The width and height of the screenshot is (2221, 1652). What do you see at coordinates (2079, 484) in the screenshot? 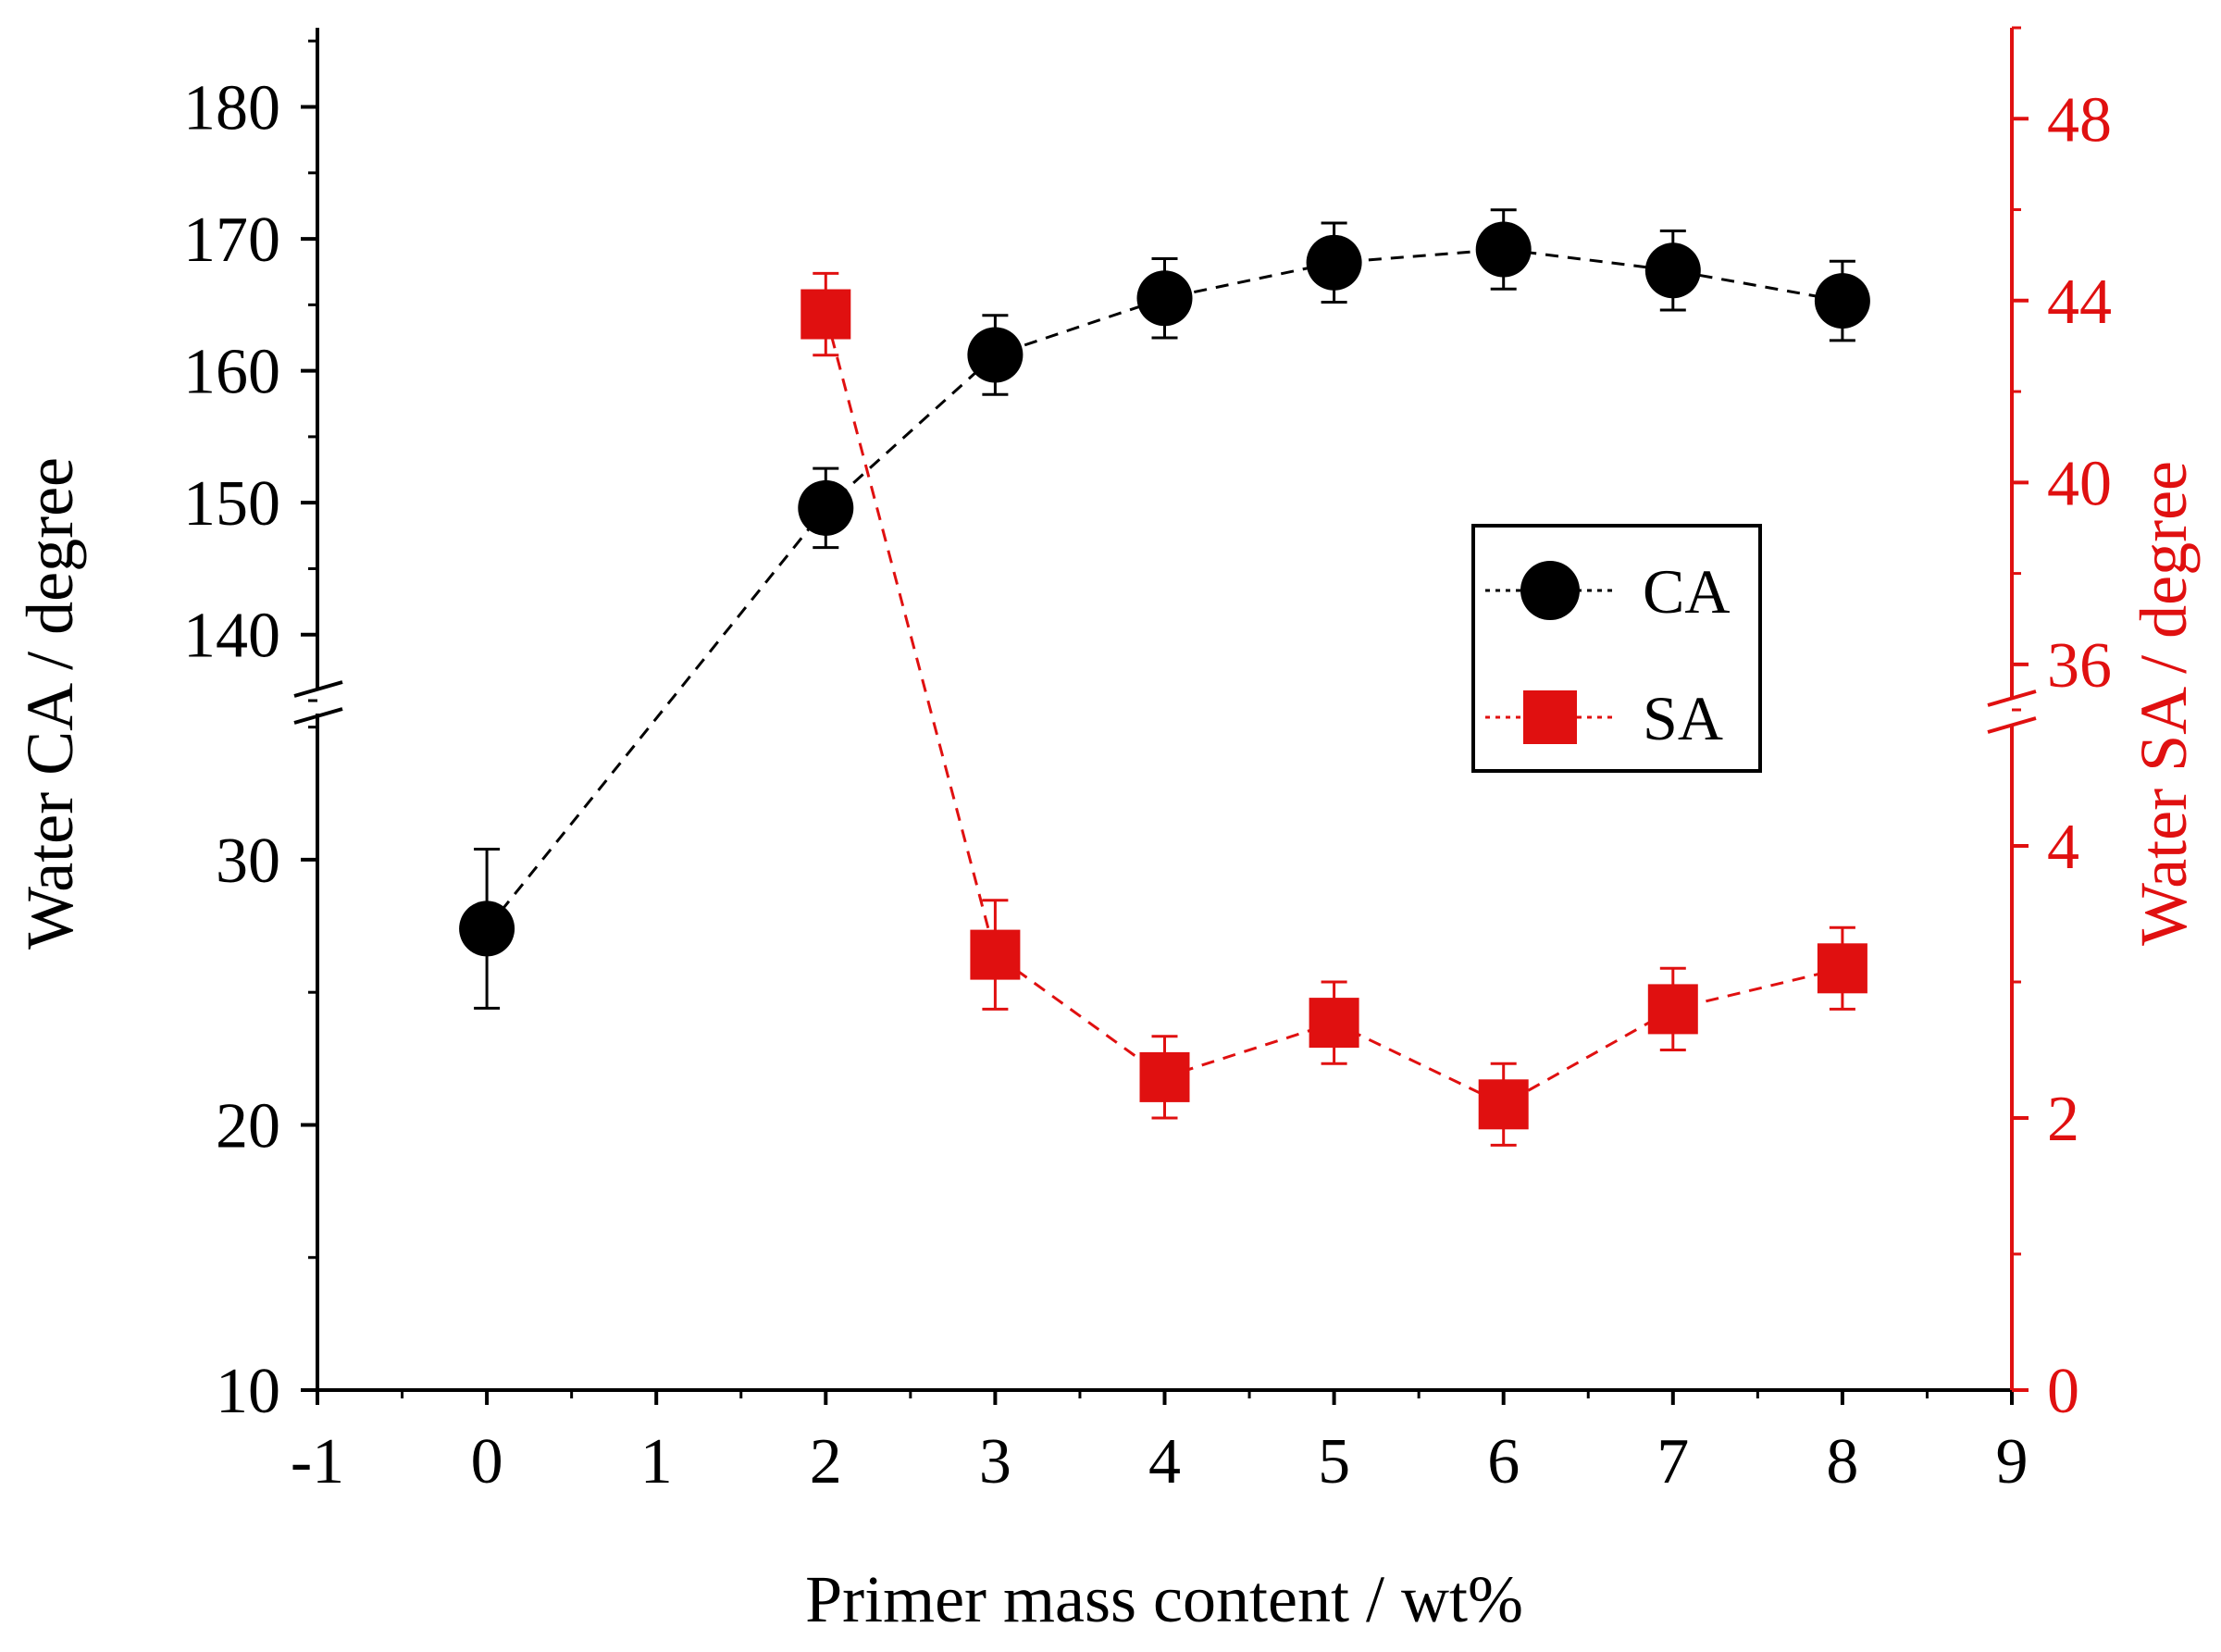
I see `right-tick-label: 40` at bounding box center [2079, 484].